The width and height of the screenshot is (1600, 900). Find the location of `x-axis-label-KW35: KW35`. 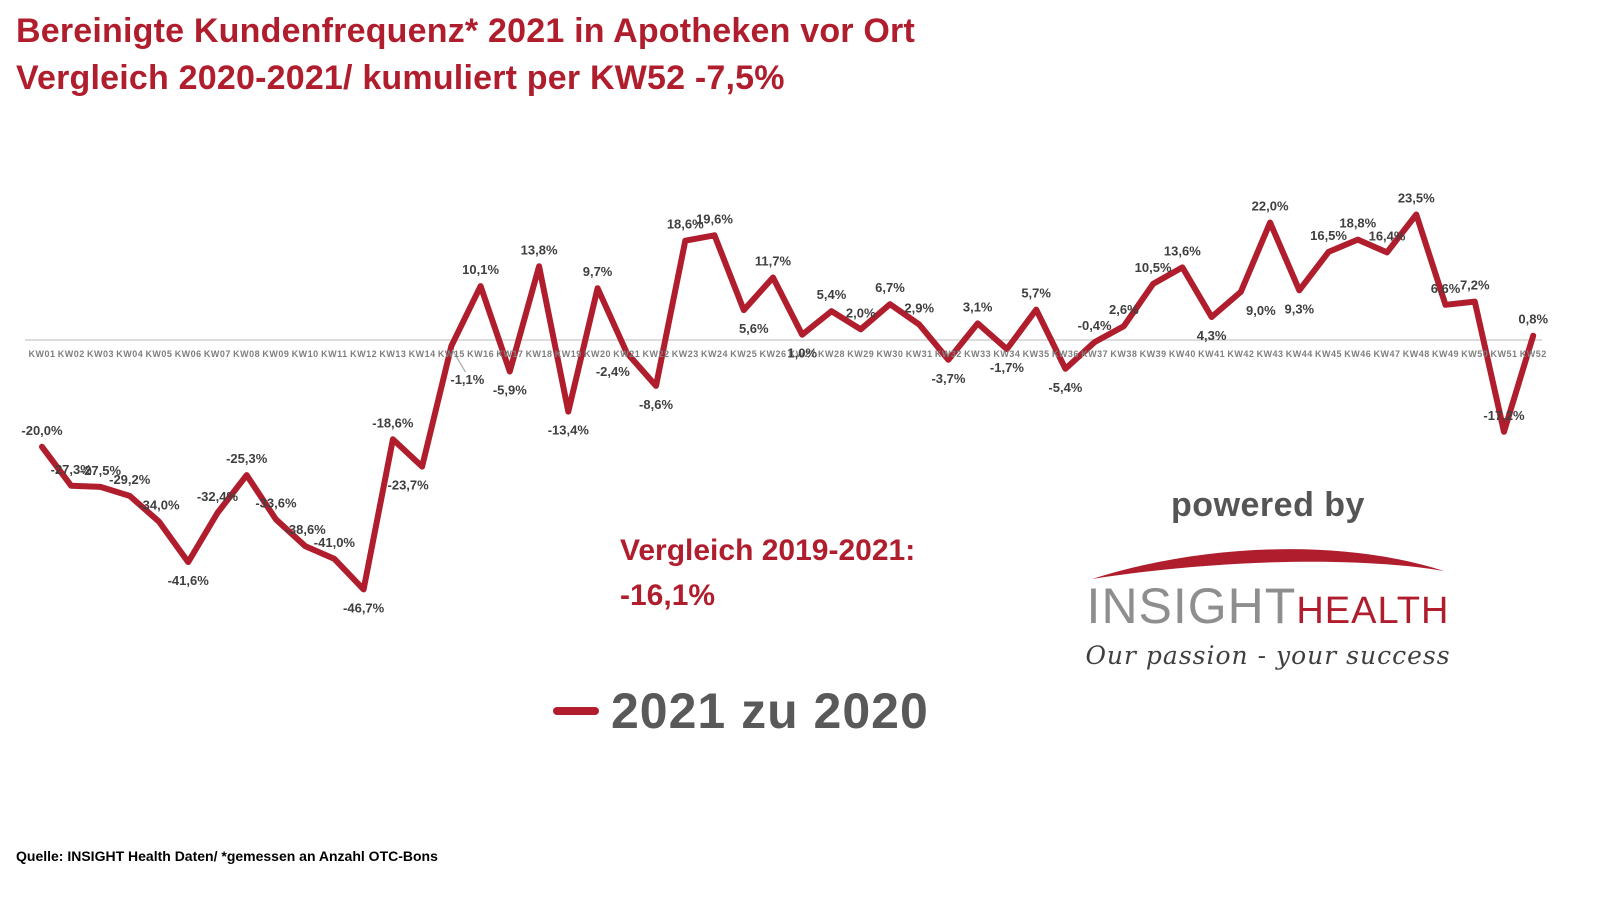

x-axis-label-KW35: KW35 is located at coordinates (1036, 354).